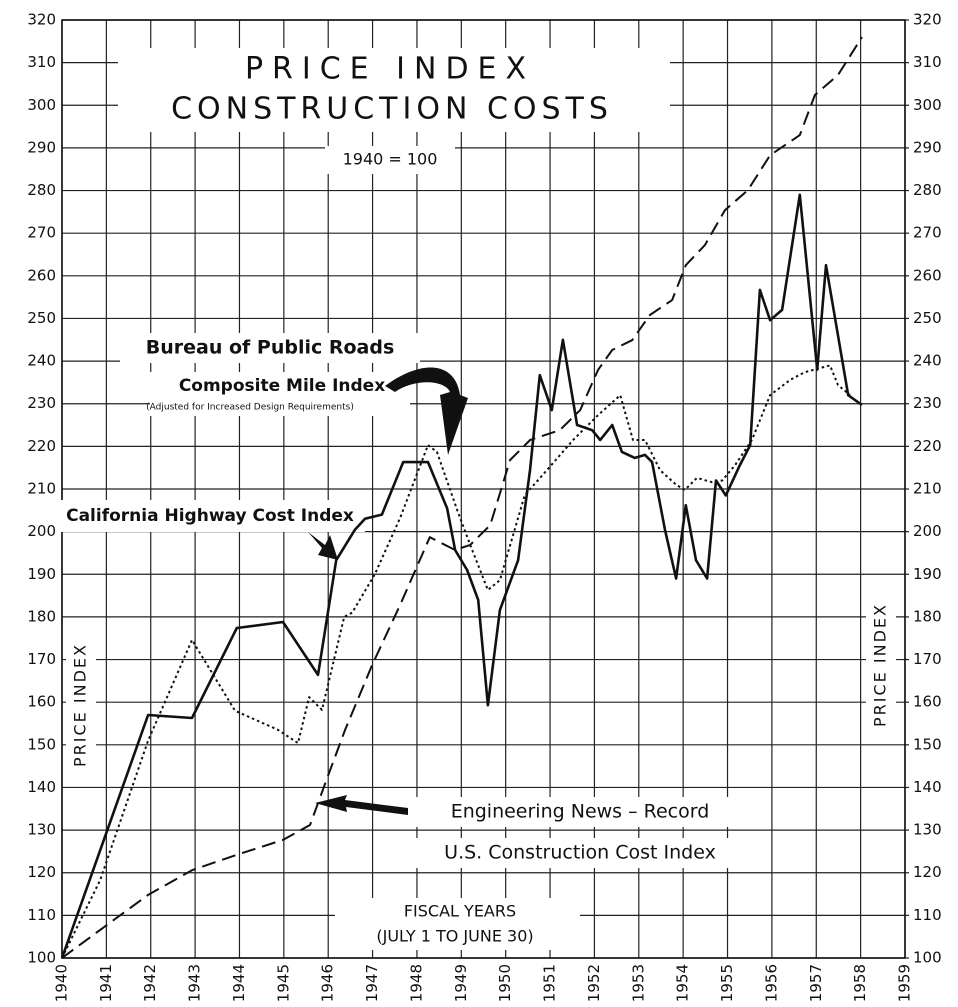 The height and width of the screenshot is (1007, 958). I want to click on y-tick-label: 240, so click(41, 361).